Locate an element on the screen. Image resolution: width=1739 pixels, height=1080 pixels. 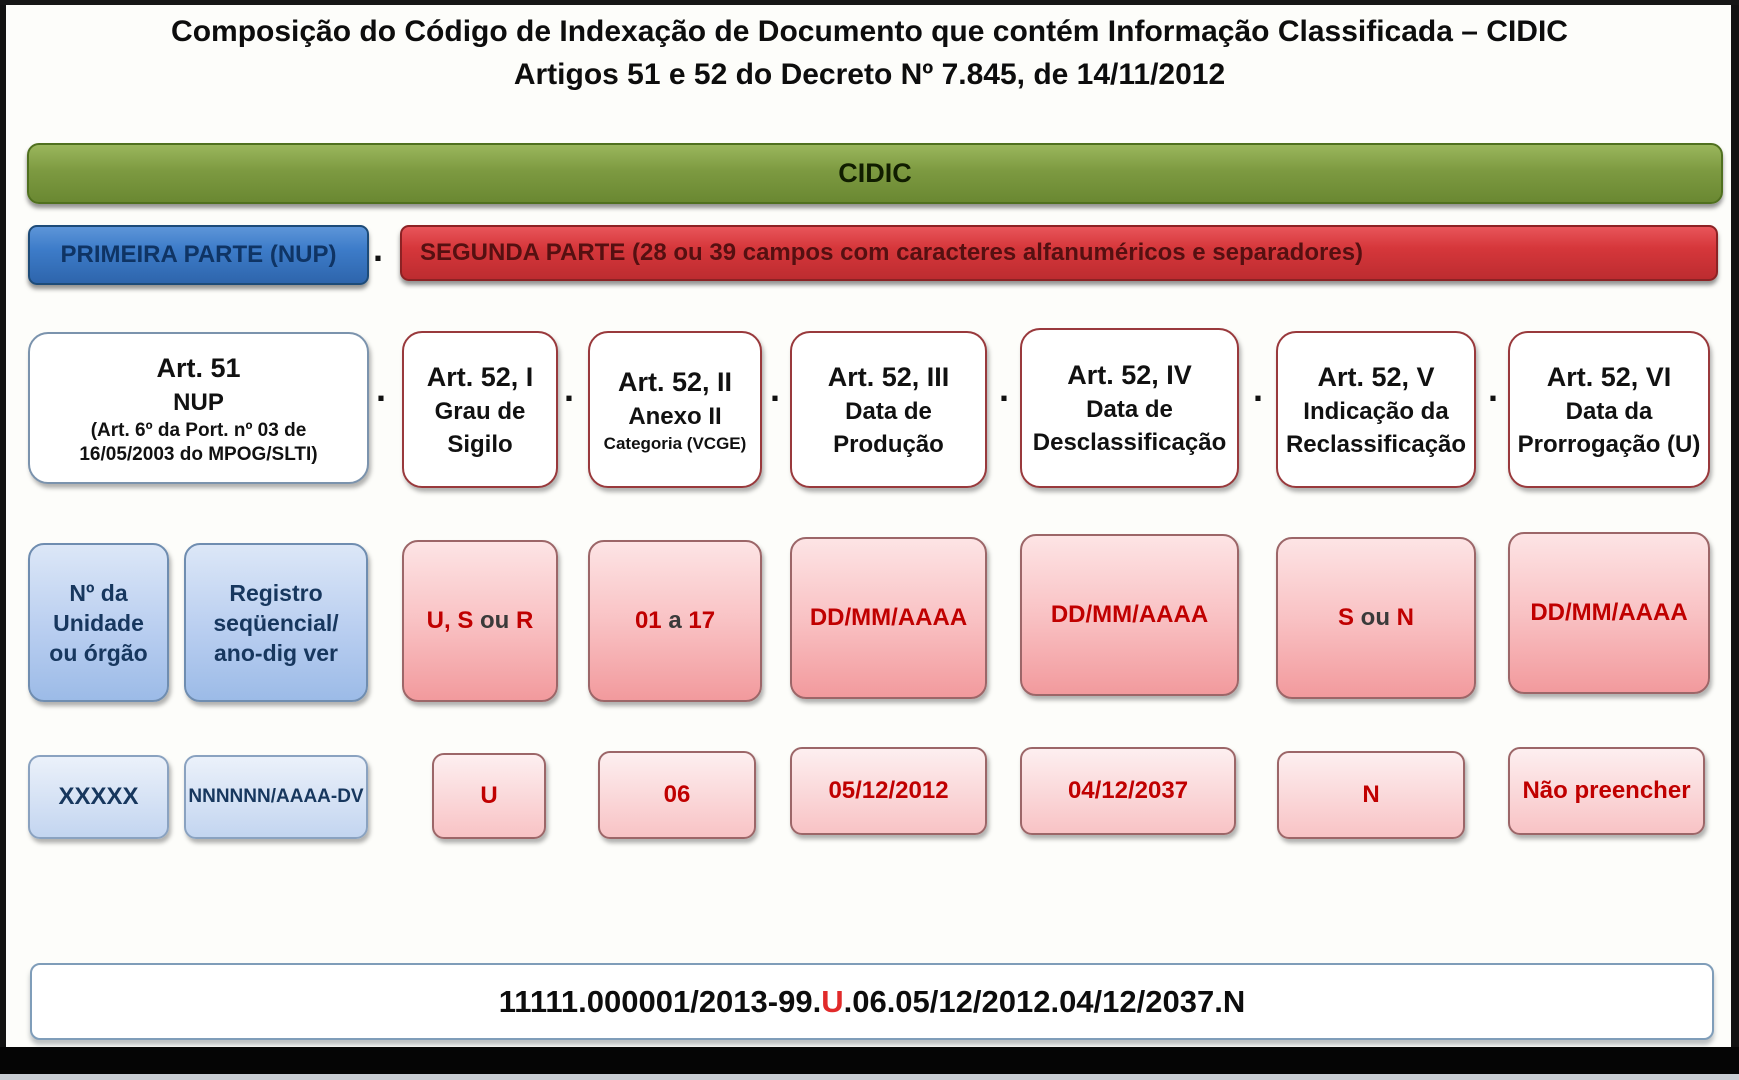
data-prorrogacao-value-box: DD/MM/AAAA is located at coordinates (1609, 613).